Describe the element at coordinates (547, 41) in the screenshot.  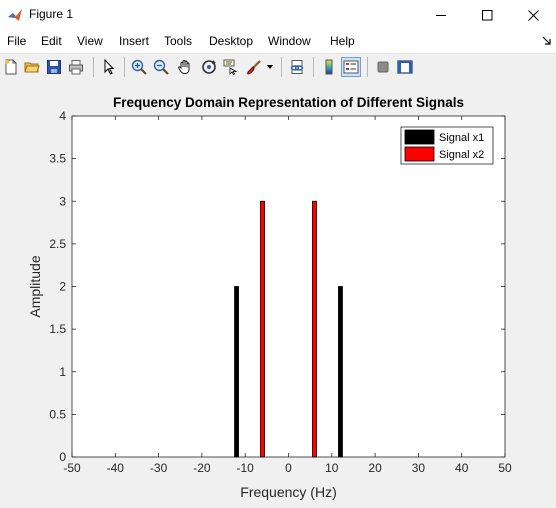
I see `dock-arrow-icon` at that location.